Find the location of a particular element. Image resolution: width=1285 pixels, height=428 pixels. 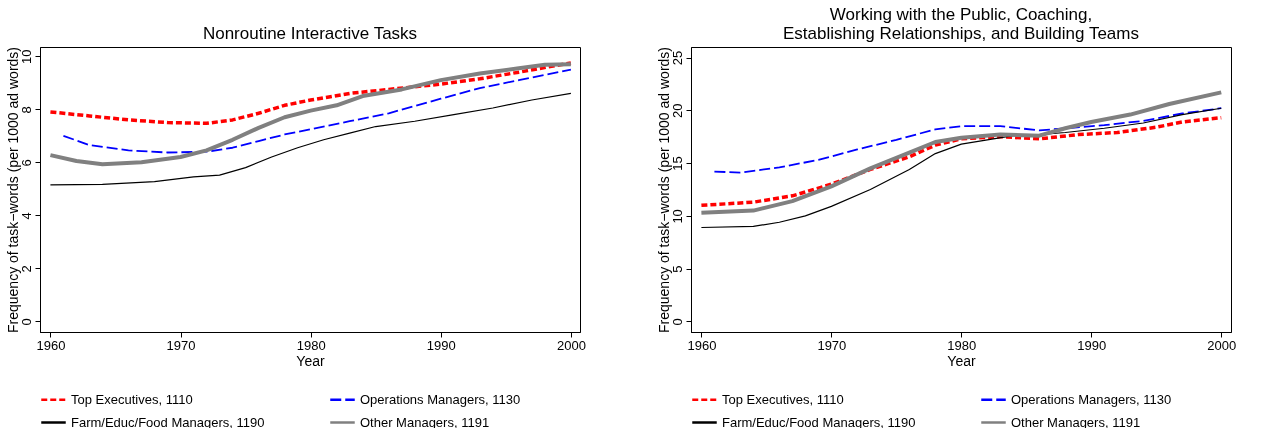

y-tick-label: 10 is located at coordinates (677, 216).